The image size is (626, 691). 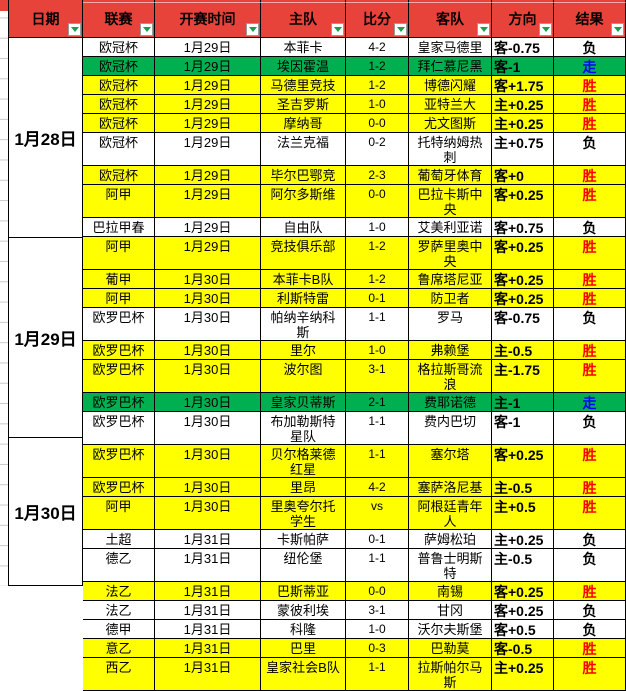 I want to click on home-team-cell: 贝尔格莱德红星, so click(x=303, y=461).